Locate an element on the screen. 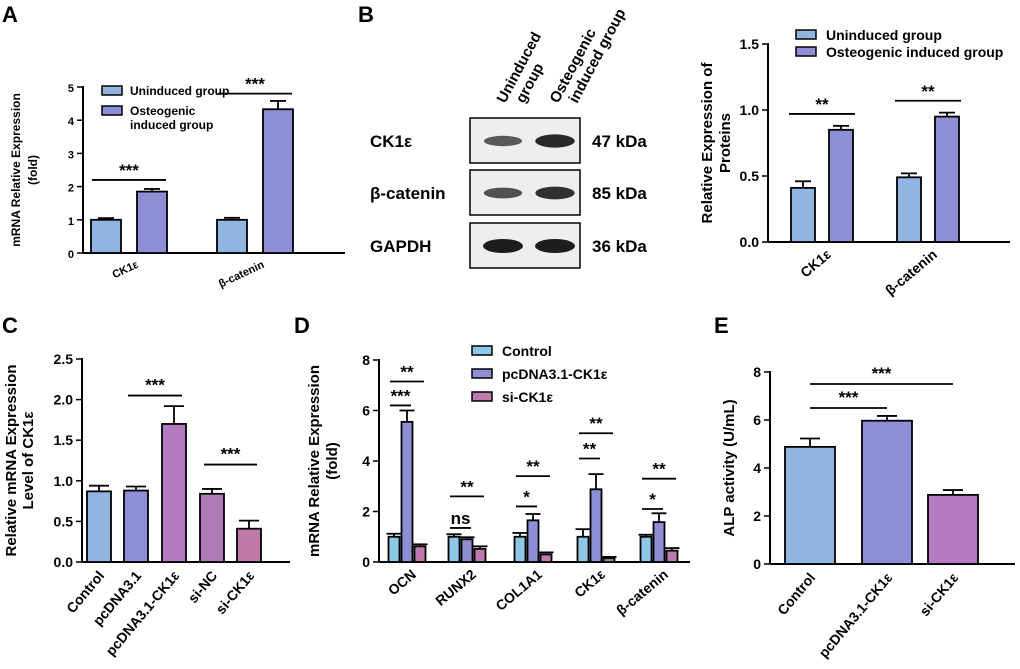 This screenshot has width=1020, height=669. panel-letter-d: D is located at coordinates (302, 325).